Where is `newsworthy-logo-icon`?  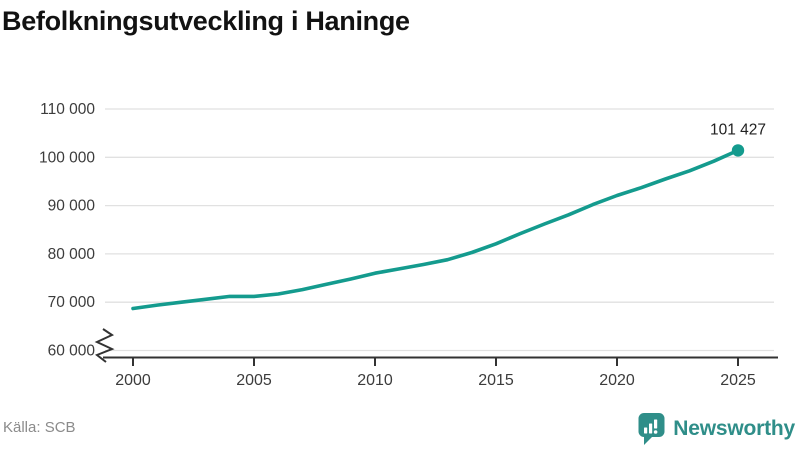 newsworthy-logo-icon is located at coordinates (651, 429).